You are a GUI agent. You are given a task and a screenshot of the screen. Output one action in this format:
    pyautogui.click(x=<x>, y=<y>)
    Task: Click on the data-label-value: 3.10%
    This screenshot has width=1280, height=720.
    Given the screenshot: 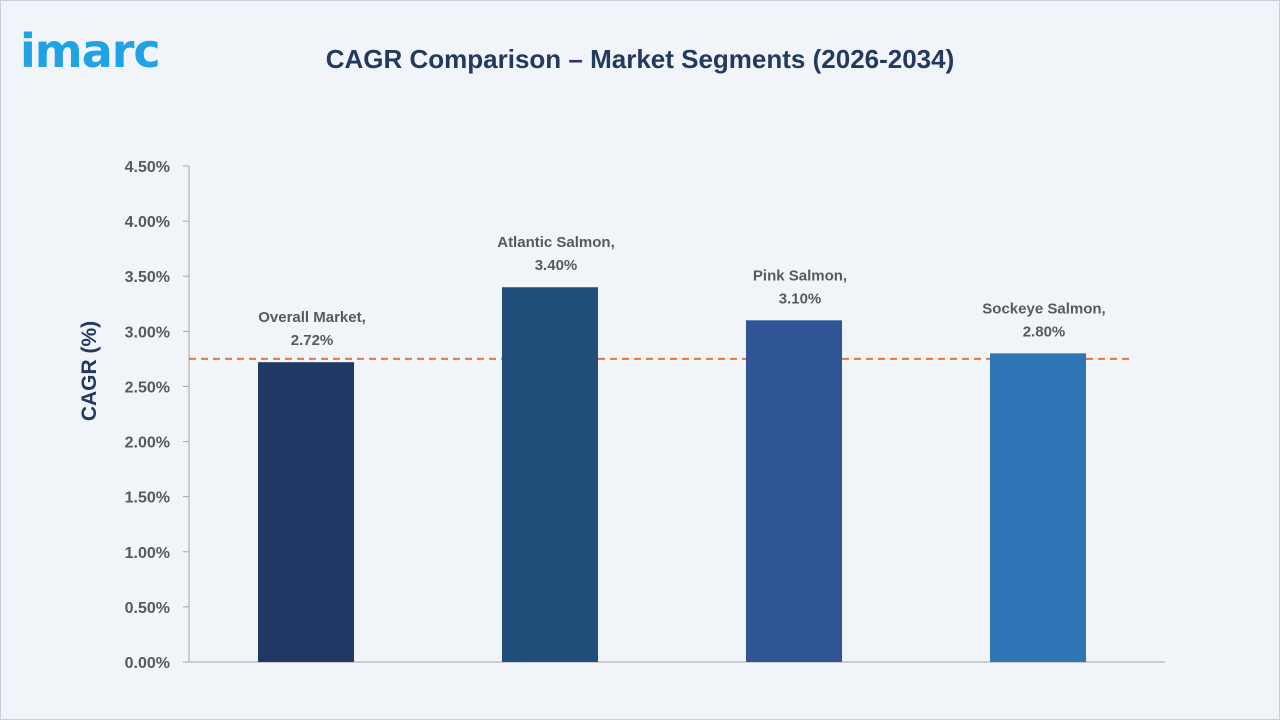 What is the action you would take?
    pyautogui.click(x=800, y=298)
    